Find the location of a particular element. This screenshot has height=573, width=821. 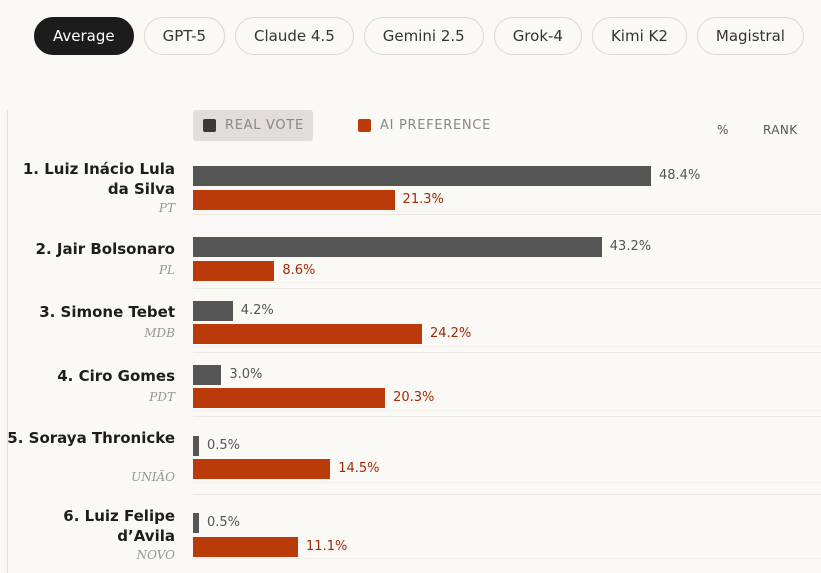

legend-ai-label: AI PREFERENCE is located at coordinates (435, 125).